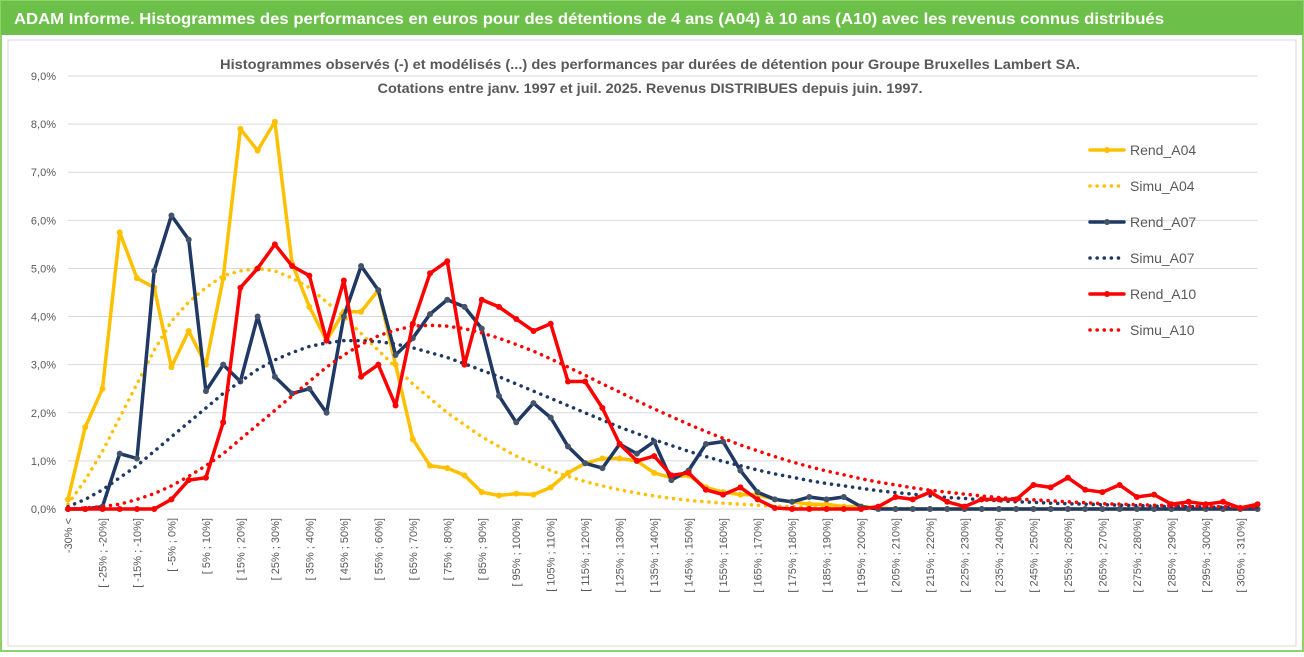  What do you see at coordinates (1163, 294) in the screenshot?
I see `legend-label: Rend_A10` at bounding box center [1163, 294].